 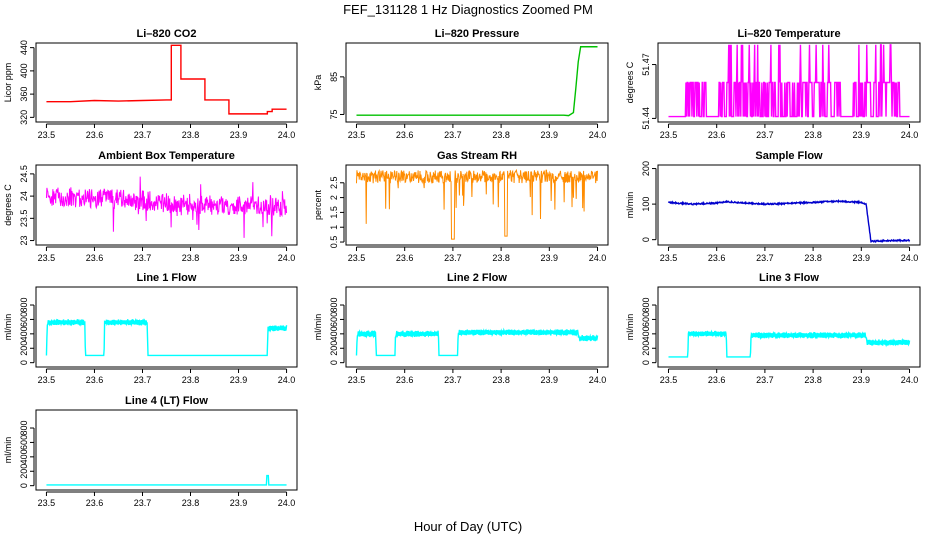 I want to click on y-axis-label: kPa, so click(x=318, y=83).